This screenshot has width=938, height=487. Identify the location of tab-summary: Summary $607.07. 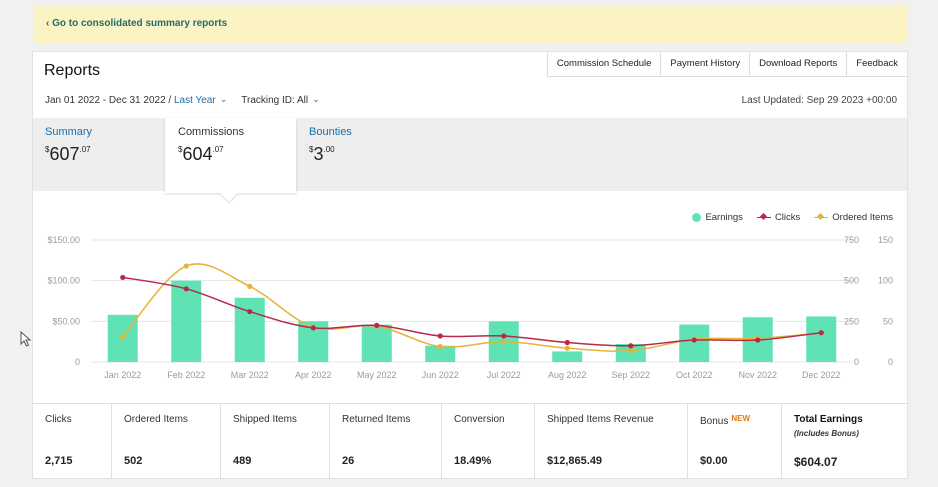
(68, 145).